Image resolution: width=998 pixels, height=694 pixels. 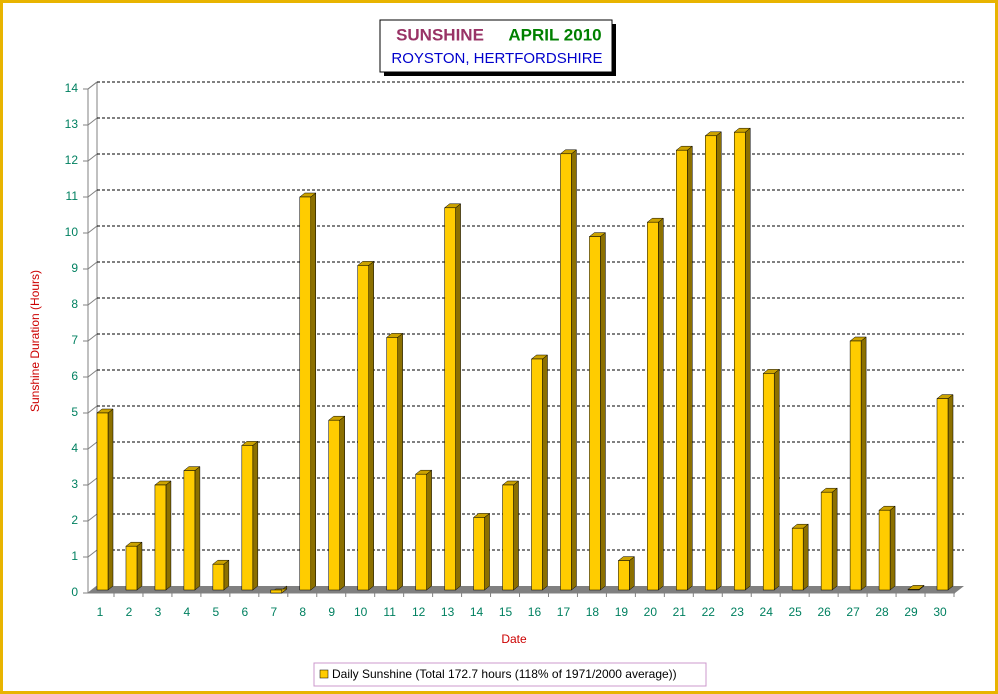 What do you see at coordinates (216, 612) in the screenshot?
I see `x-tick-label: 5` at bounding box center [216, 612].